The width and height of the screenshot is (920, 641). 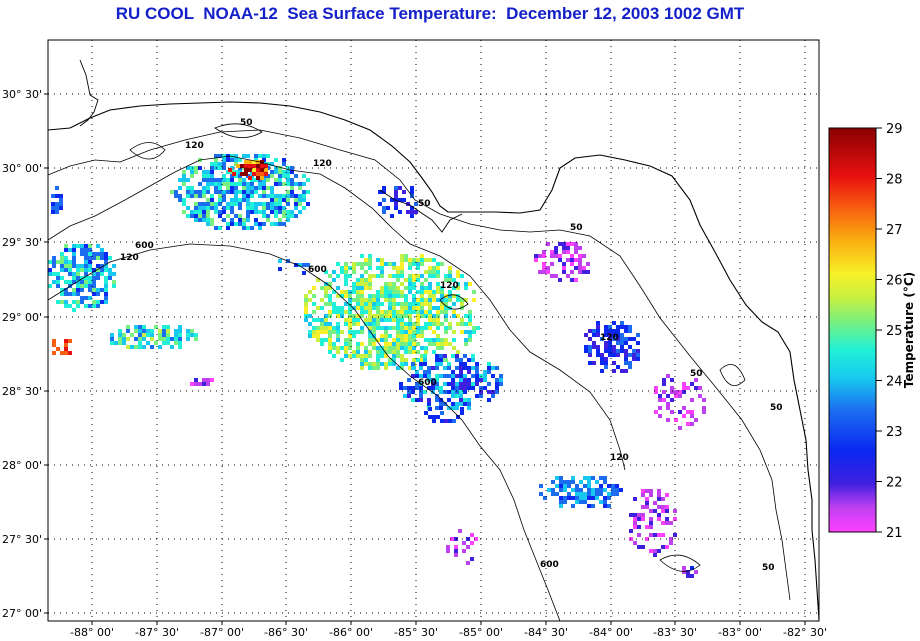 I want to click on lat-tick-label: 30° 00', so click(x=22, y=168).